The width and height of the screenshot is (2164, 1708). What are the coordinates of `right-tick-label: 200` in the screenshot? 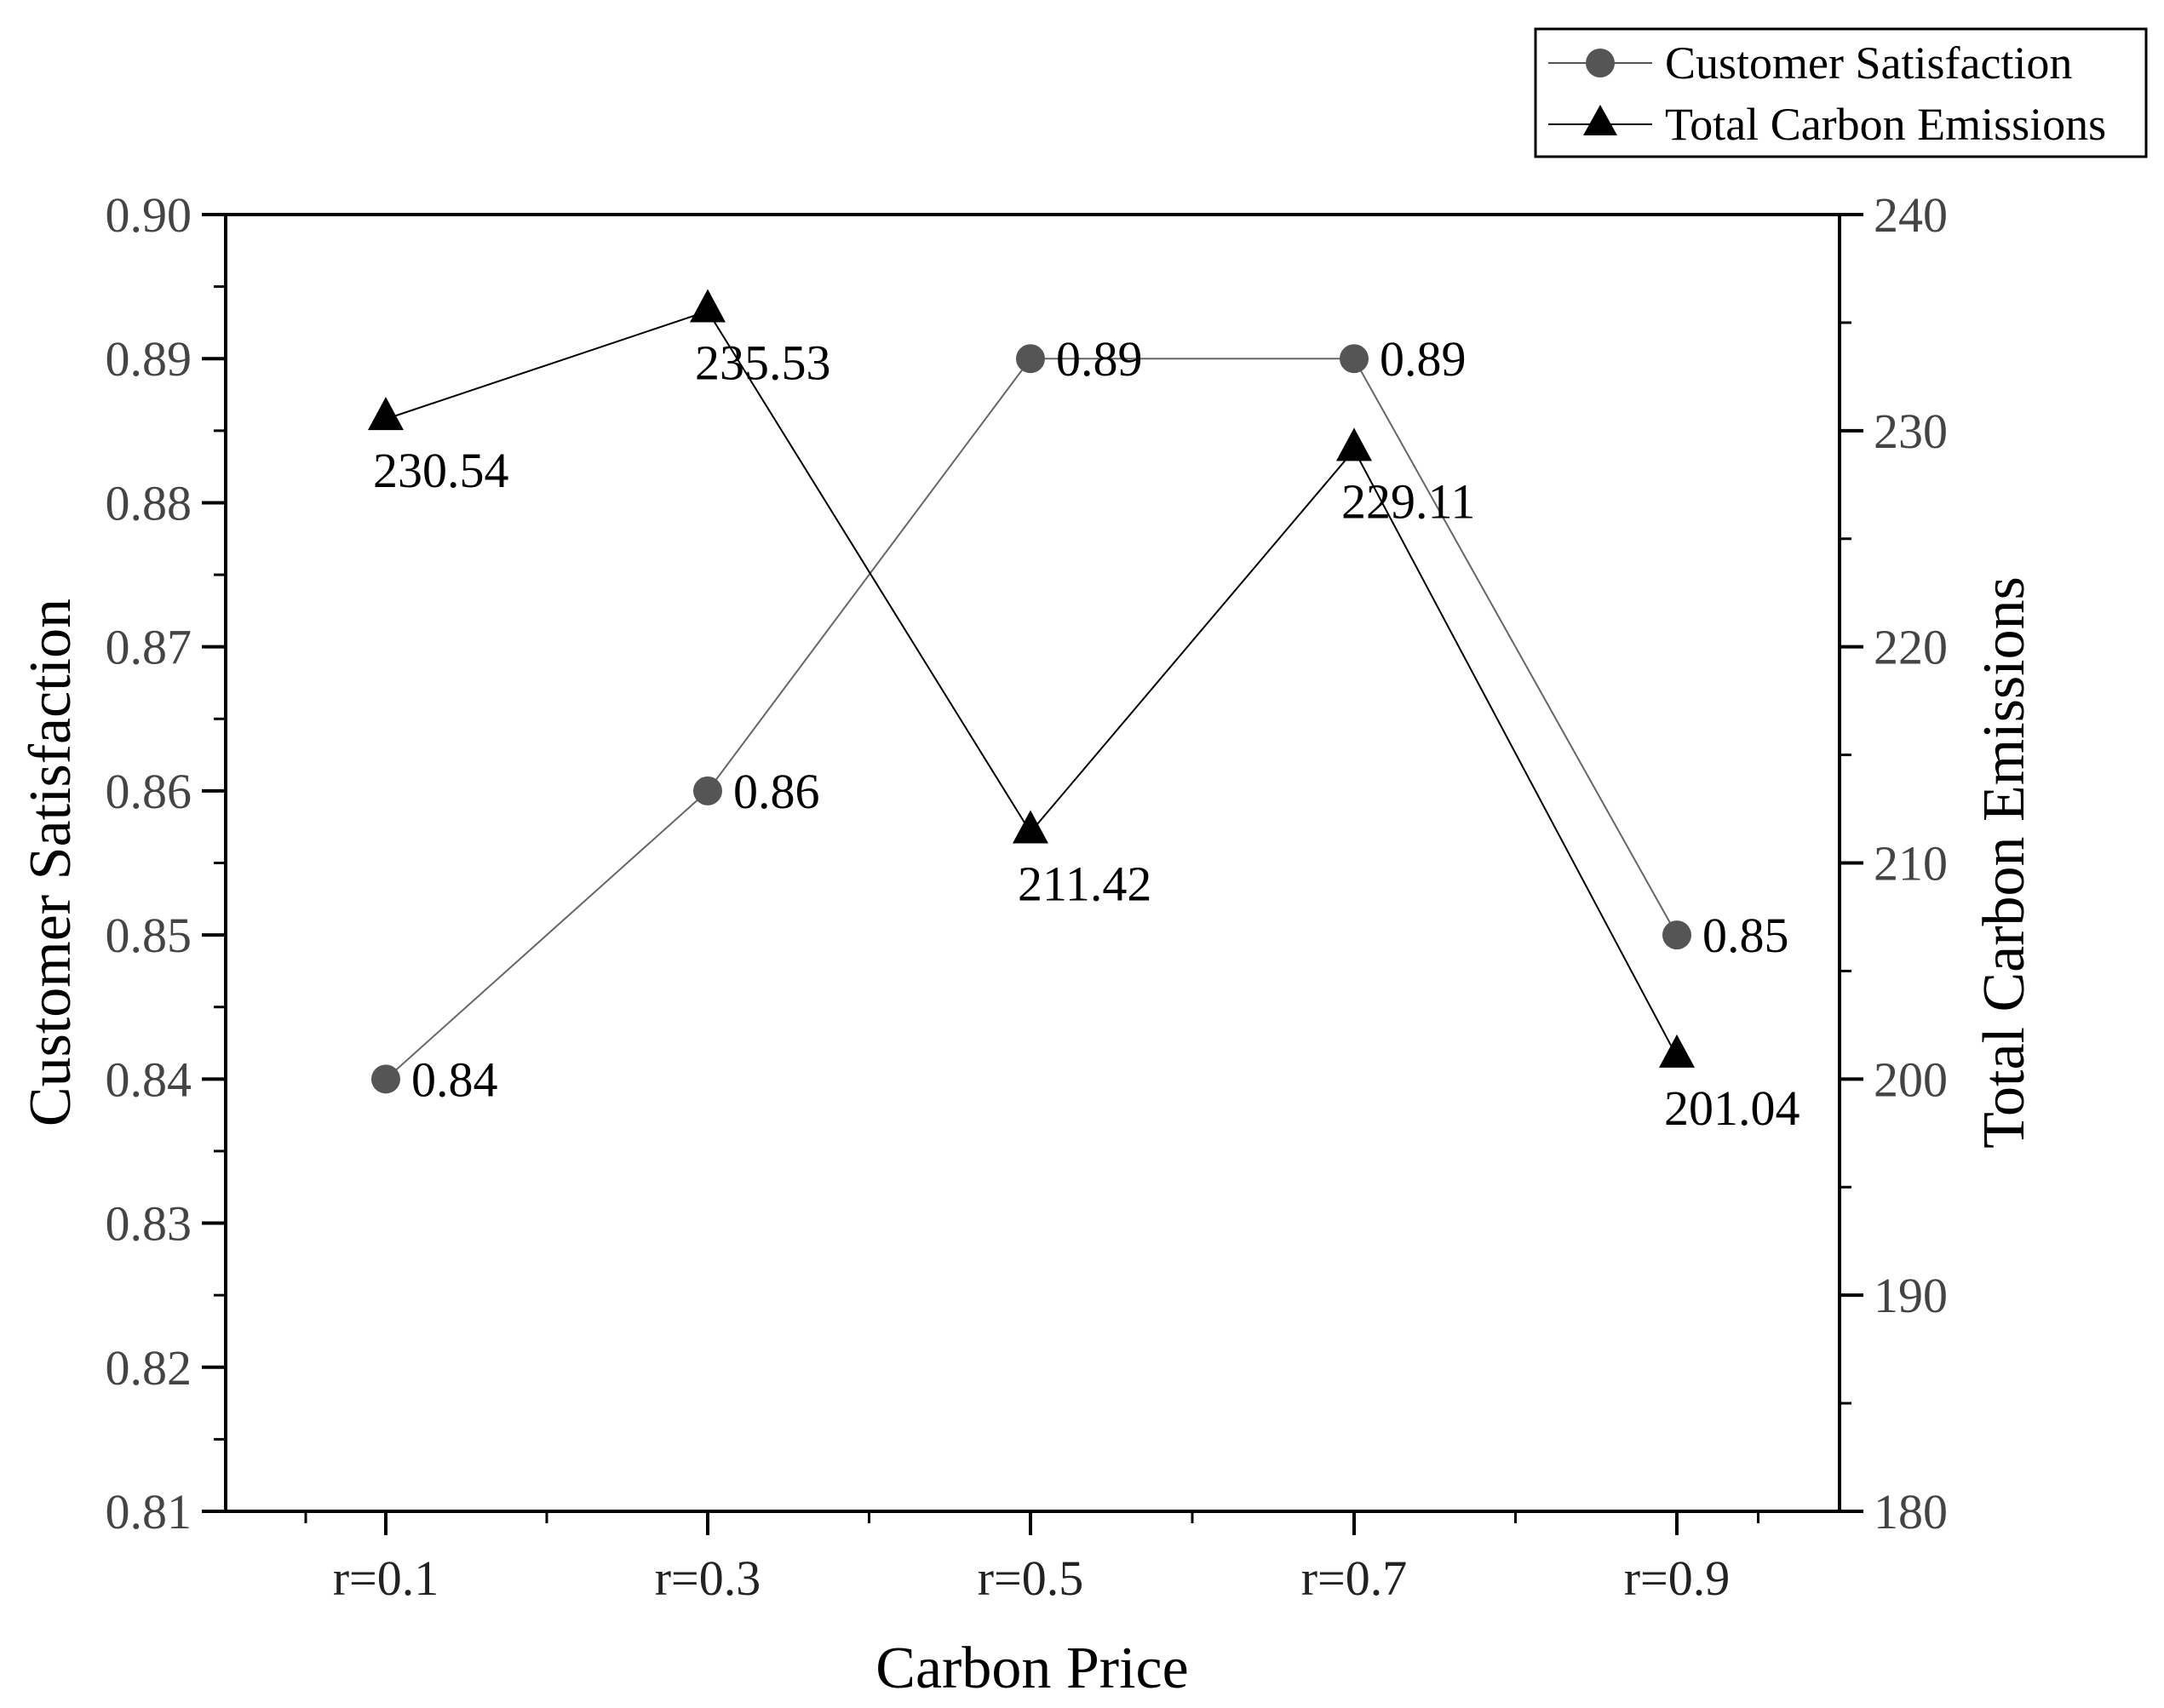 It's located at (1911, 1080).